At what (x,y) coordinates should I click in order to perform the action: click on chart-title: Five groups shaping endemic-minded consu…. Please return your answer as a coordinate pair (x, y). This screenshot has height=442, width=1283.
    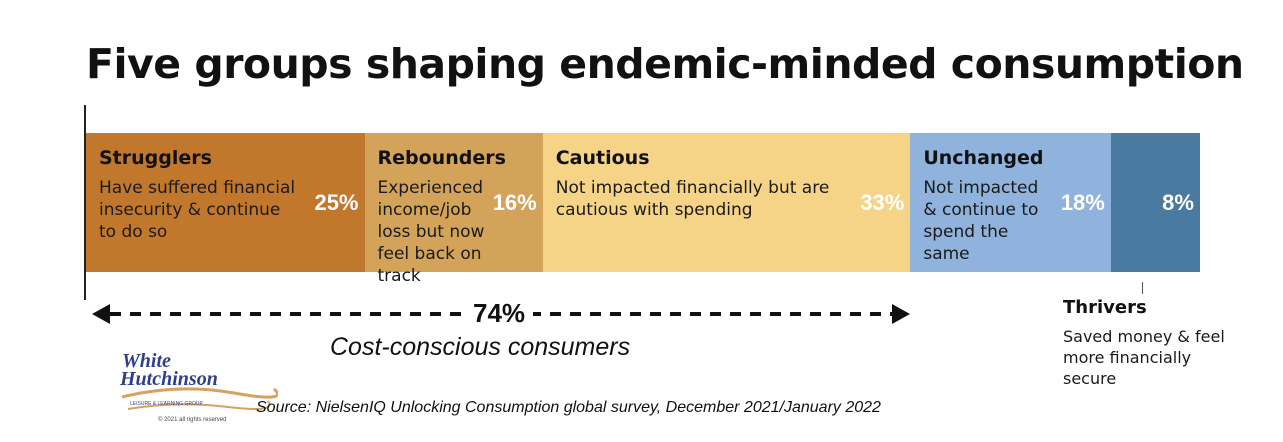
    Looking at the image, I should click on (665, 64).